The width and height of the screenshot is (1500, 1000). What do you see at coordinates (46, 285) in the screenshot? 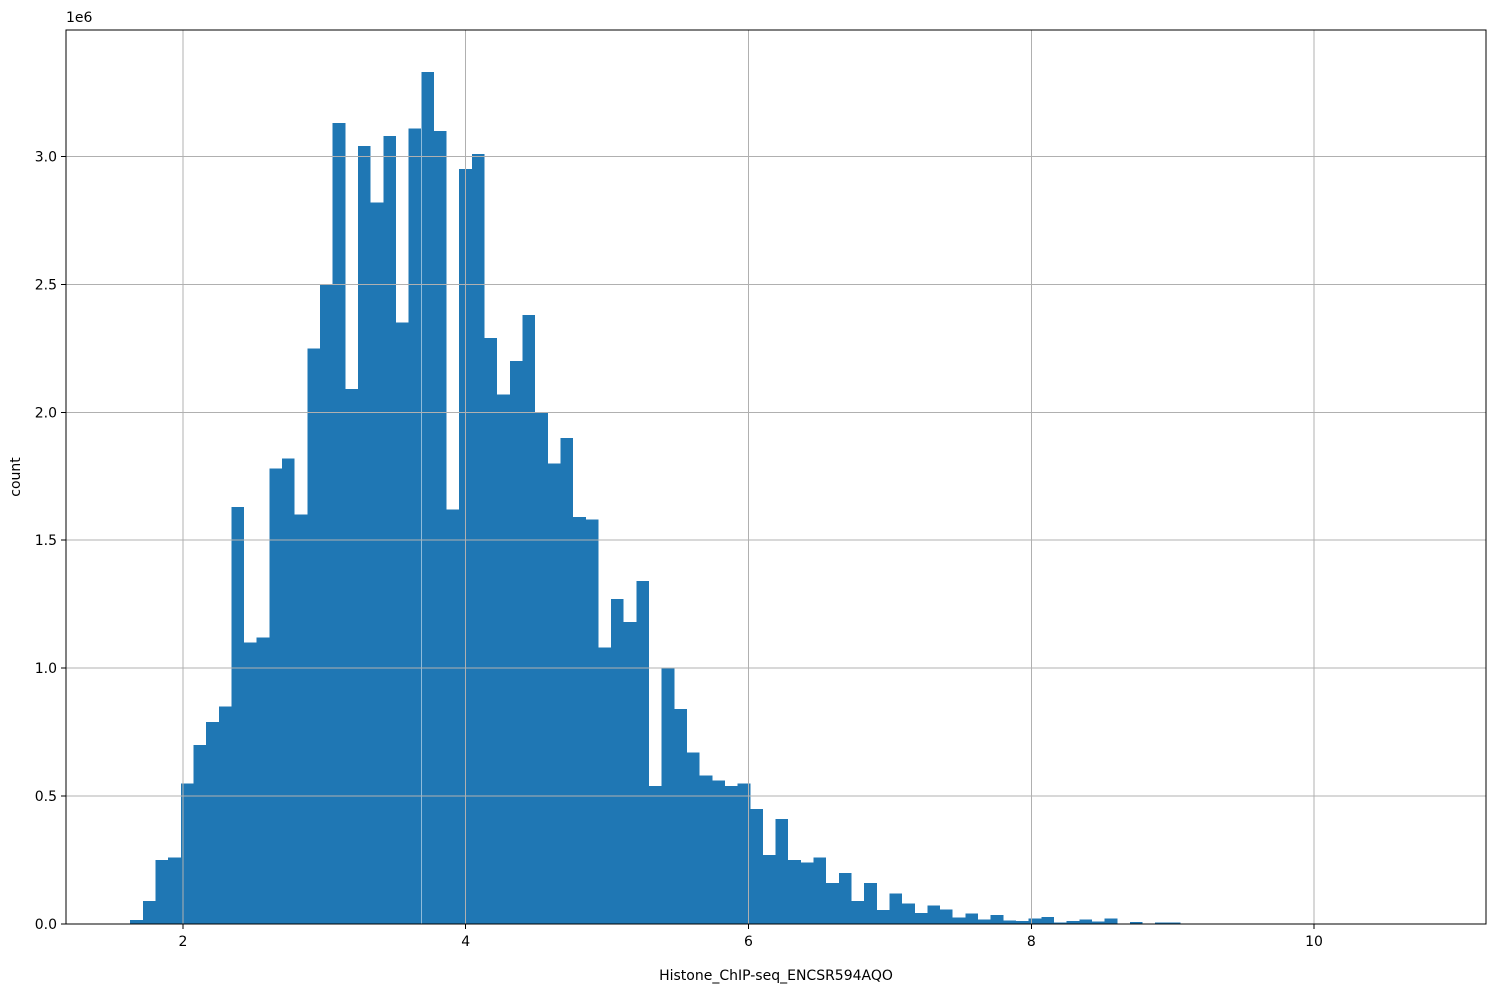
I see `y-tick-label: 2.5` at bounding box center [46, 285].